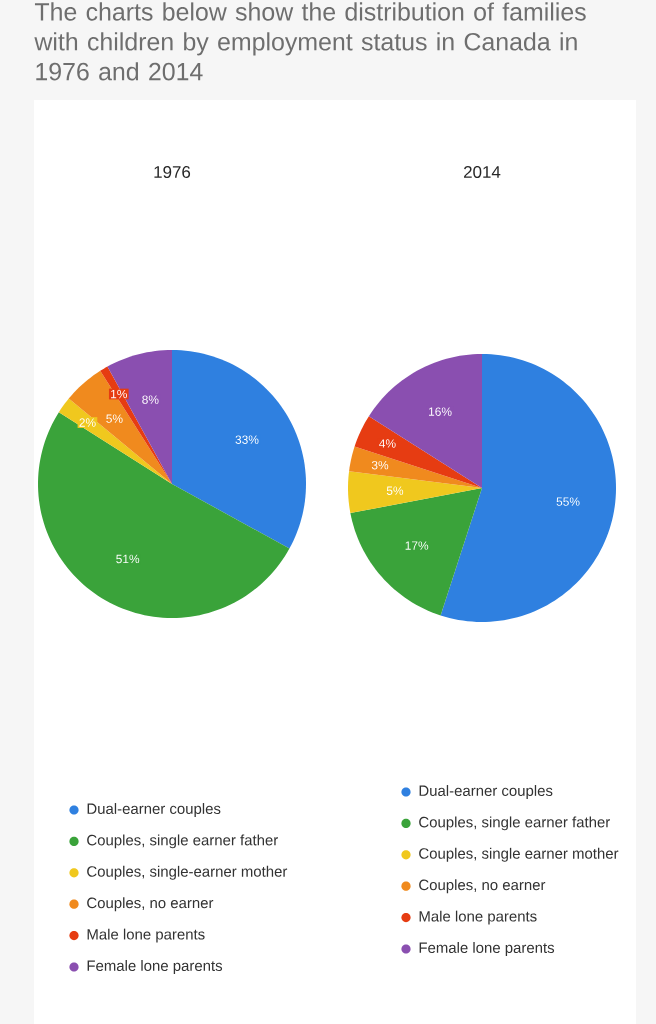 Image resolution: width=656 pixels, height=1024 pixels. What do you see at coordinates (310, 41) in the screenshot?
I see `text: The charts below show the distribution of families with children by employment status in Canada in 1976 and 2014` at bounding box center [310, 41].